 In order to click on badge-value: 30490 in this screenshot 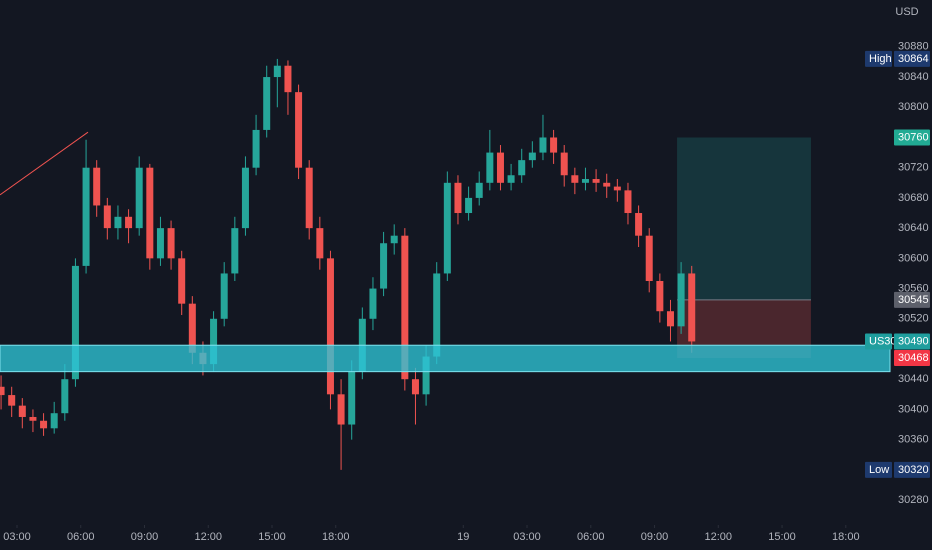, I will do `click(913, 341)`.